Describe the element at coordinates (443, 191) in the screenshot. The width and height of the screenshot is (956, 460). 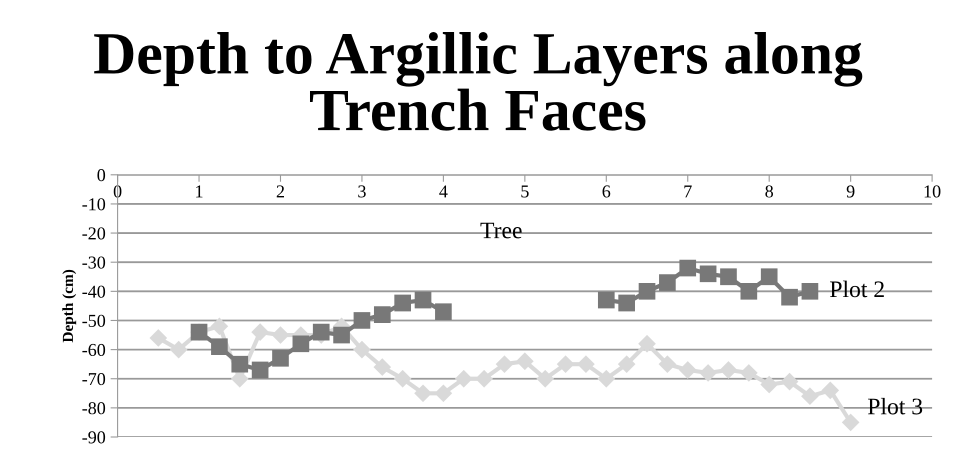
I see `x-tick-label: 4` at that location.